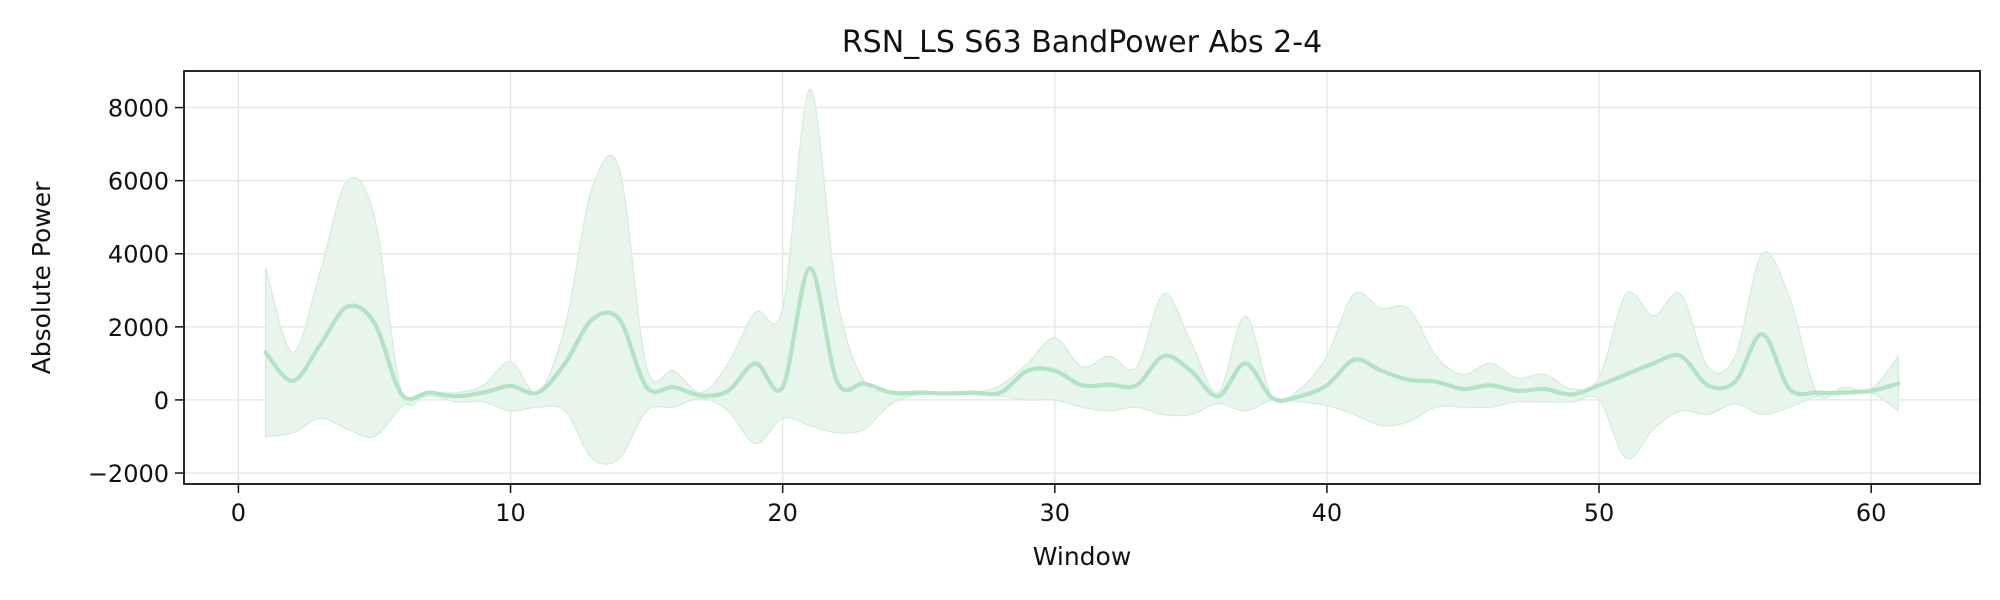 This screenshot has height=600, width=2000. Describe the element at coordinates (1871, 513) in the screenshot. I see `x-tick-label: 60` at that location.